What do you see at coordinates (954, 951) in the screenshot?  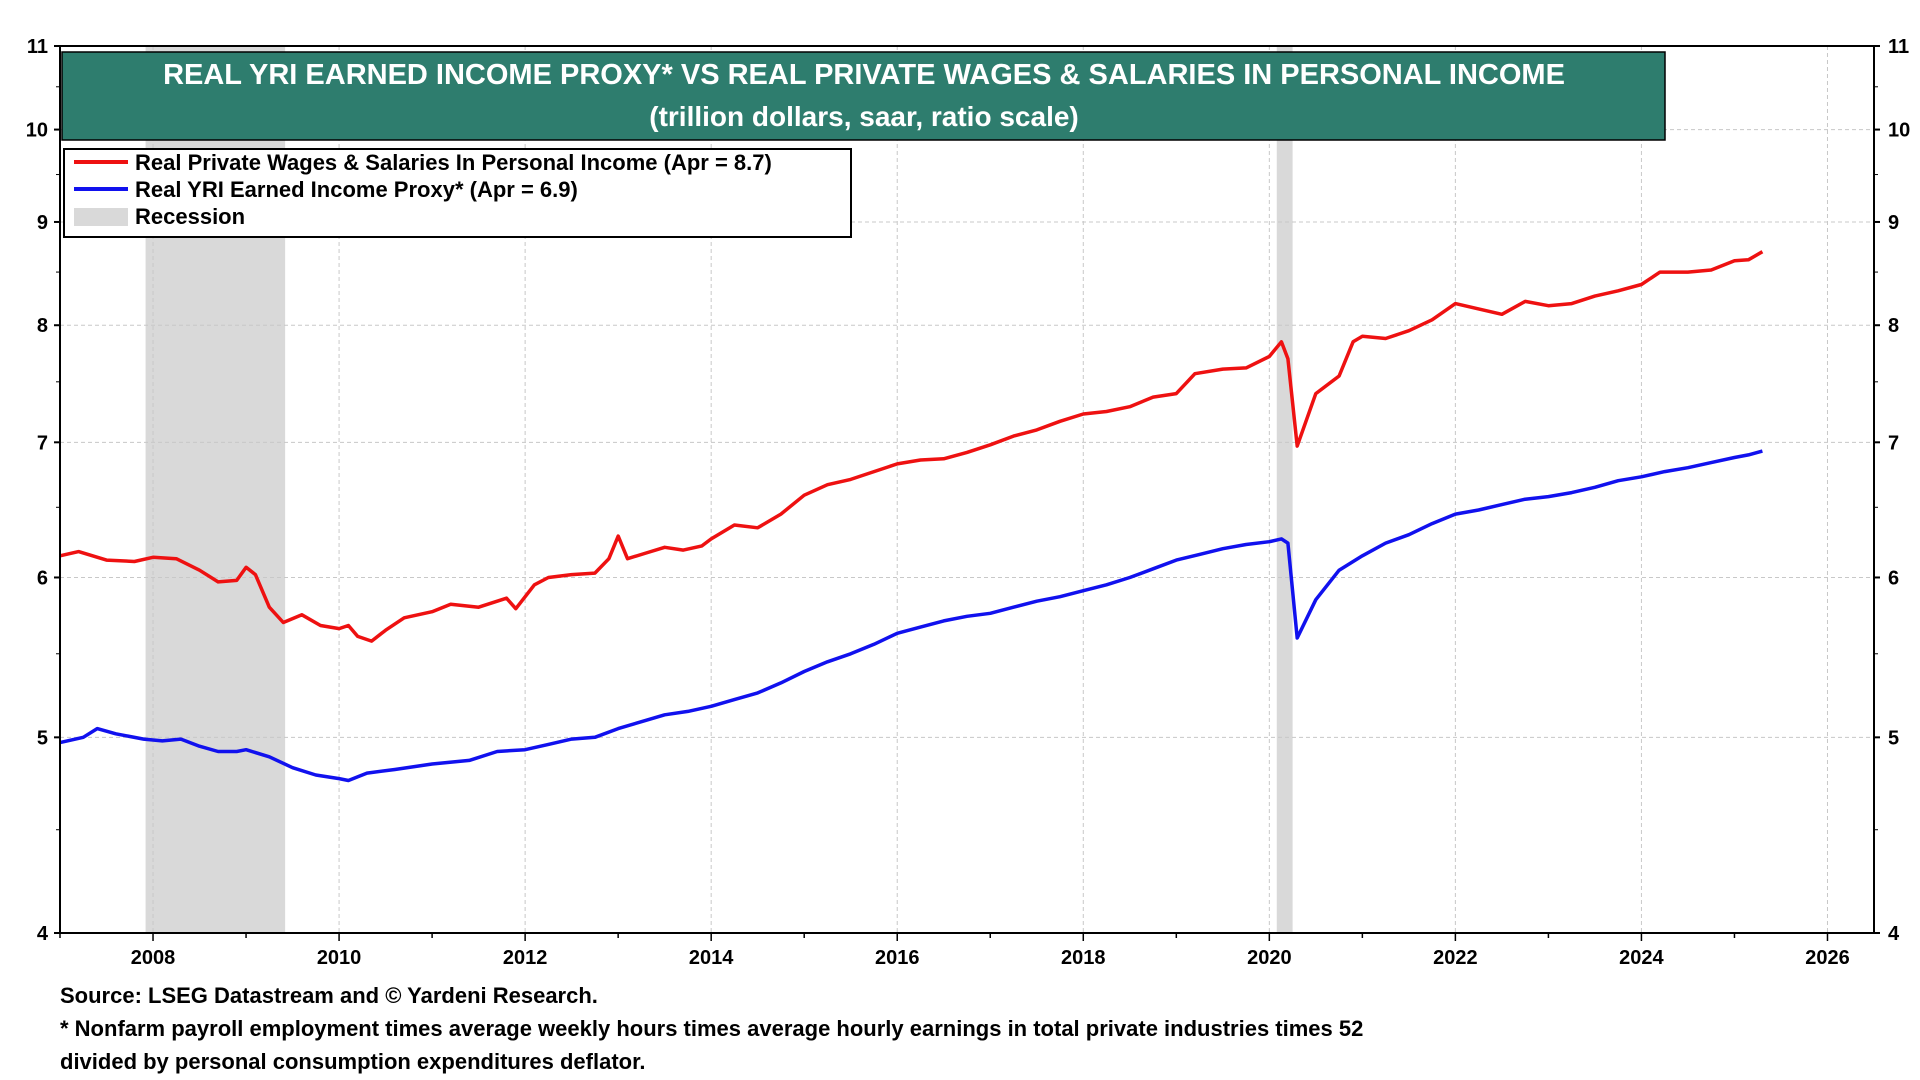 I see `x-axis-ticks: 2008 2010 2012 2014 2016 2018 2020 2022 2024 2026` at bounding box center [954, 951].